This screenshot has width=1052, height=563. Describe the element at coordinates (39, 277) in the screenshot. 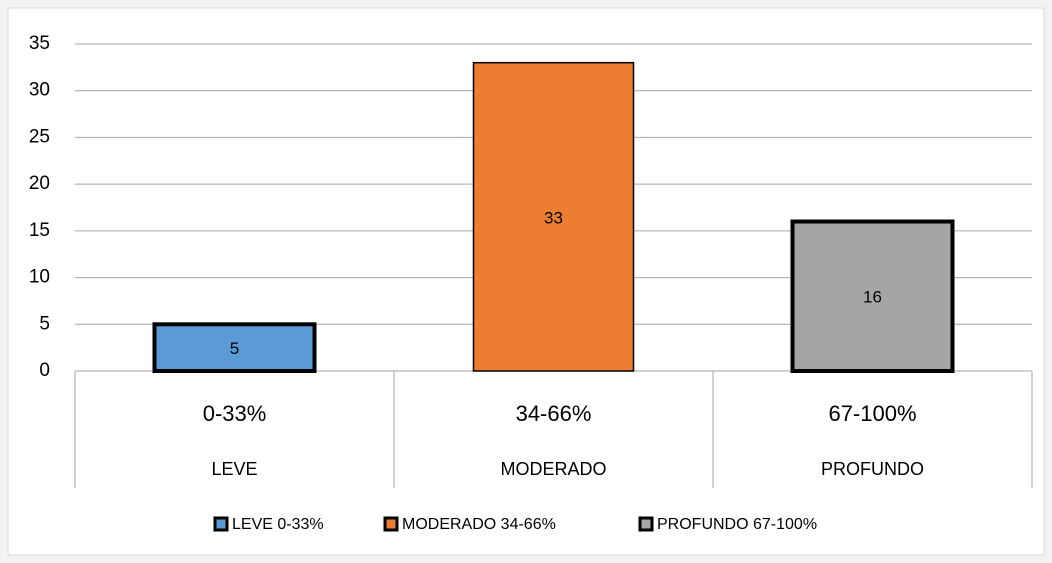

I see `y-tick-label: 10` at that location.